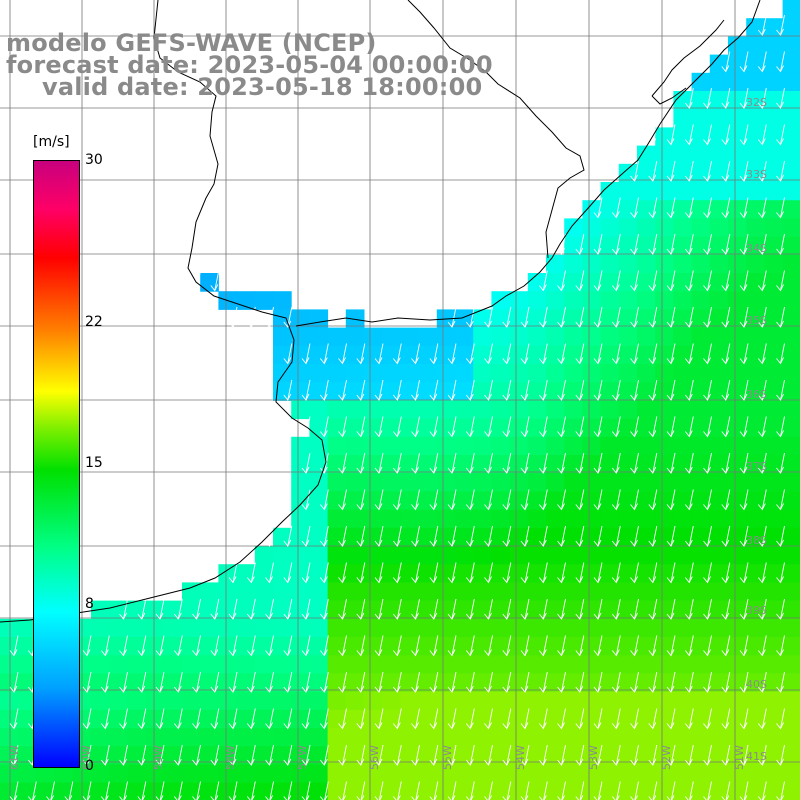  I want to click on model-title: modelo GEFS-WAVE (NCEP), so click(191, 43).